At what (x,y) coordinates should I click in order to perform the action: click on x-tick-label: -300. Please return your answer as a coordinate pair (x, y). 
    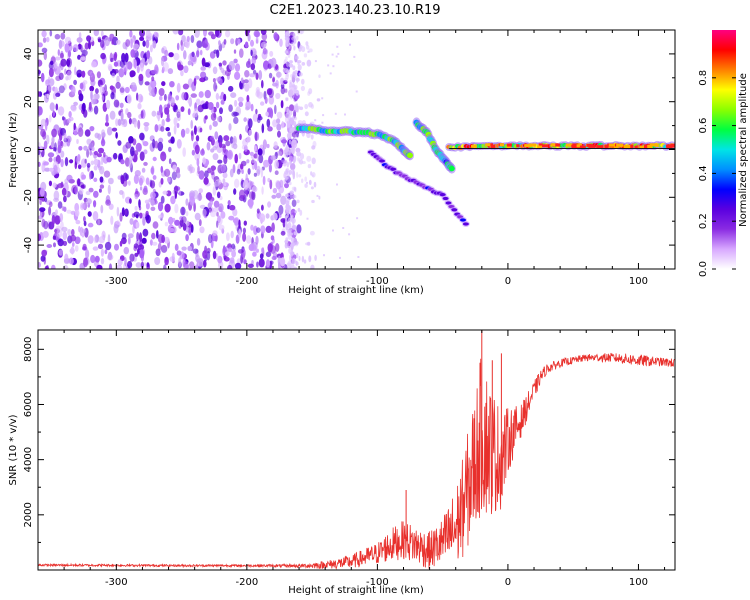
    Looking at the image, I should click on (116, 281).